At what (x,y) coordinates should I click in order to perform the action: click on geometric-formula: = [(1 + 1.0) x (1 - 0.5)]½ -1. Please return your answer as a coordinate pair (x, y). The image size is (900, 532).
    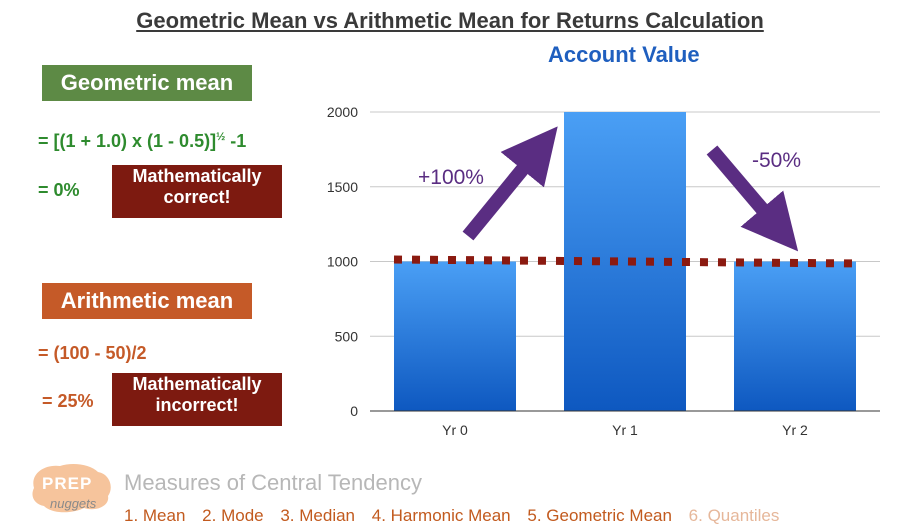
    Looking at the image, I should click on (142, 141).